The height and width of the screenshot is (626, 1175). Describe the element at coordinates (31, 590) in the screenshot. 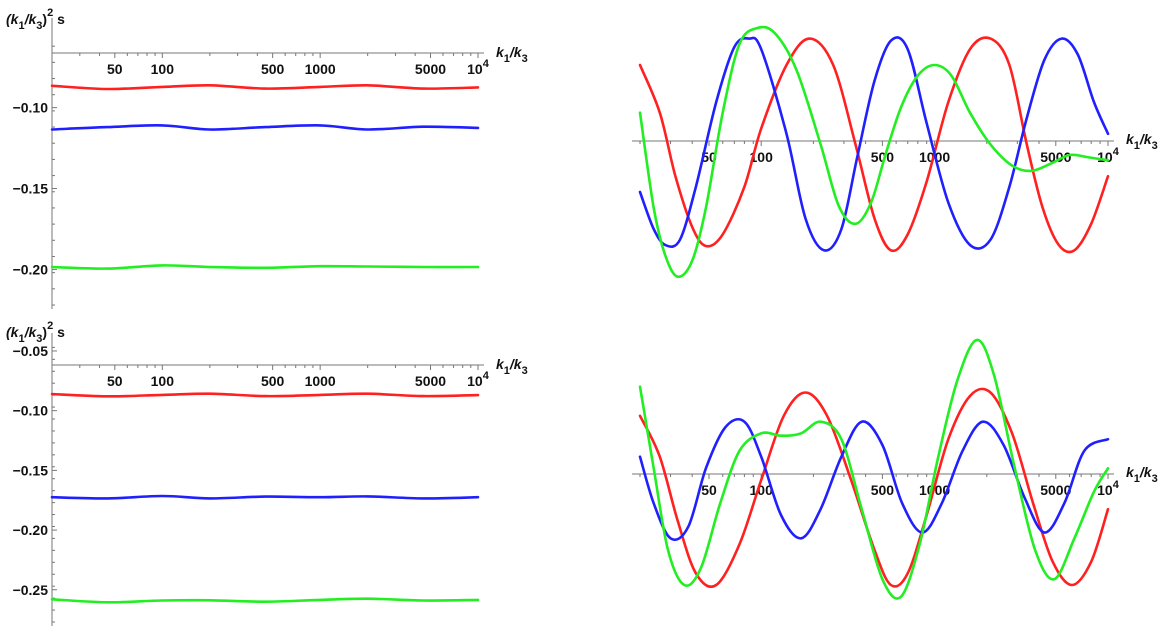

I see `y-tick-label: −0.25` at that location.